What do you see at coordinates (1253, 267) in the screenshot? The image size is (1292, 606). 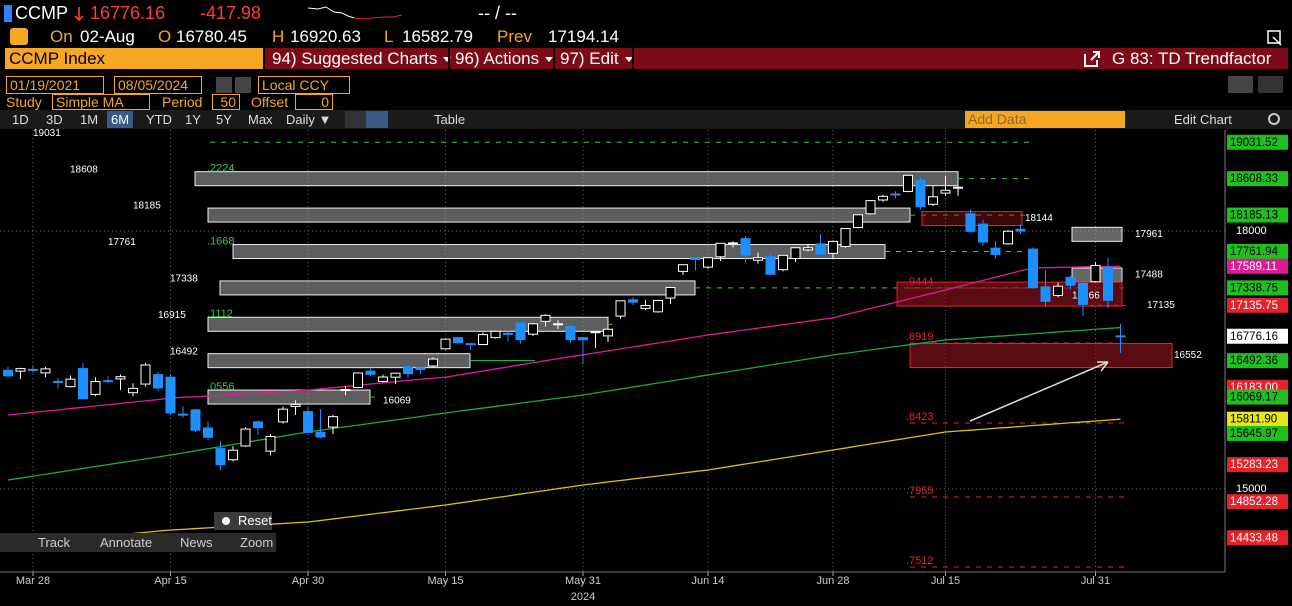 I see `price-label: 17589.11` at bounding box center [1253, 267].